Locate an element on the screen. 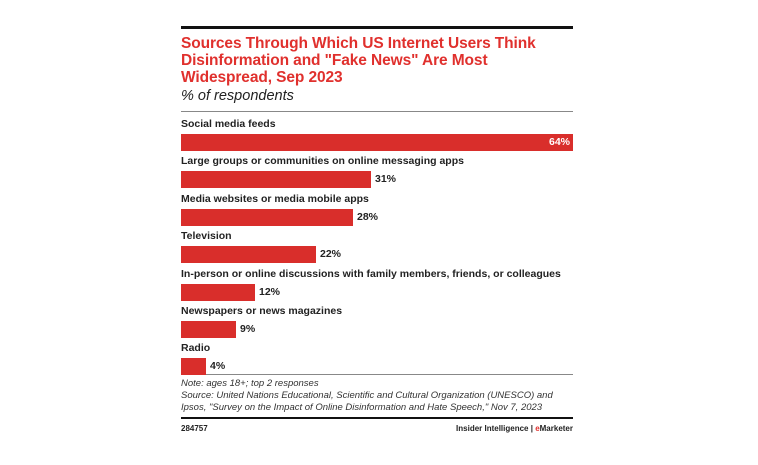 Image resolution: width=758 pixels, height=465 pixels. bar-track: 31% is located at coordinates (377, 180).